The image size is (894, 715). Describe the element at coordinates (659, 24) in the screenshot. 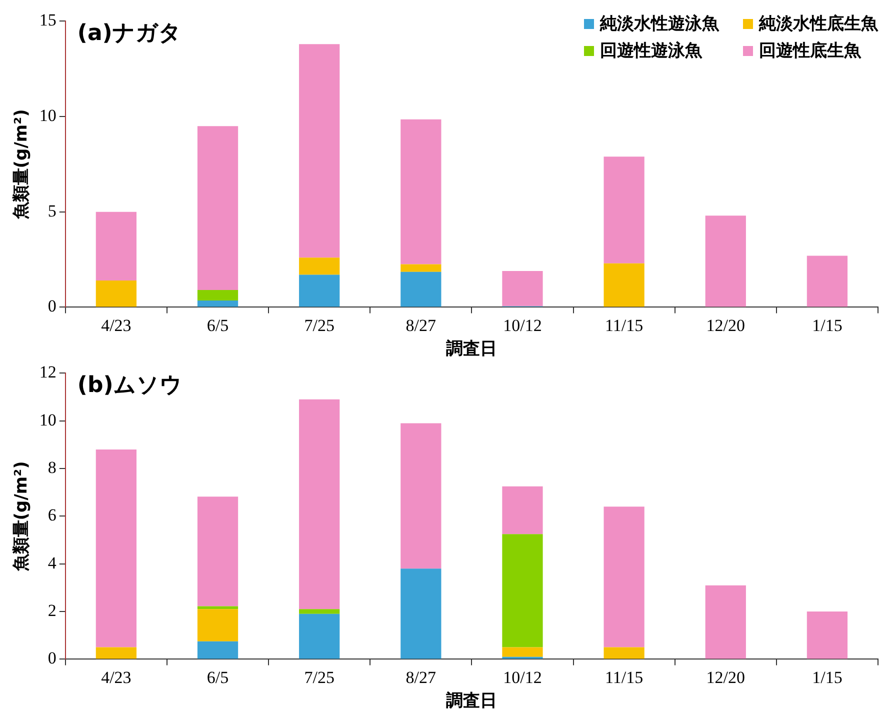

I see `legend-label: 純淡水性遊泳魚` at that location.